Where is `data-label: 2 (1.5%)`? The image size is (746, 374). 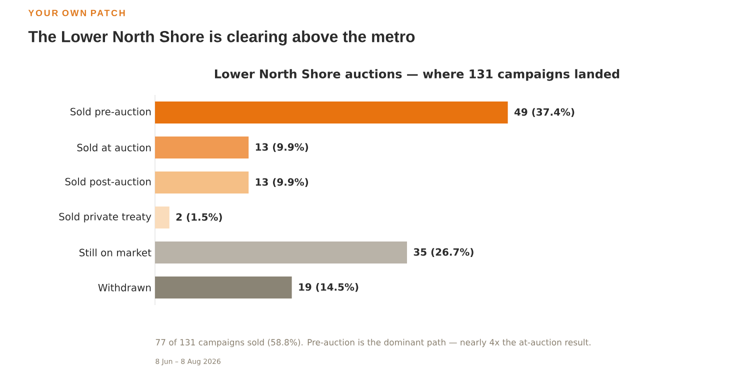
data-label: 2 (1.5%) is located at coordinates (199, 217).